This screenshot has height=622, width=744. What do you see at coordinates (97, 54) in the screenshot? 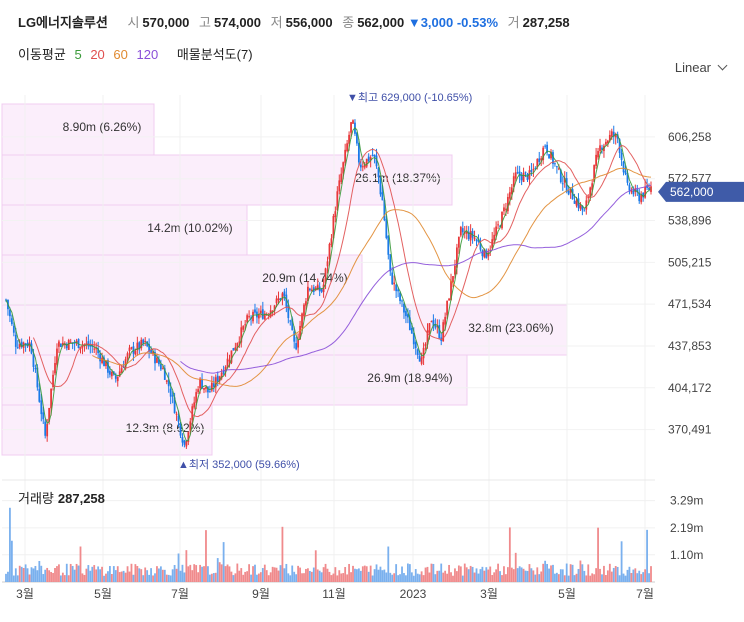
I see `ma-20: 20` at bounding box center [97, 54].